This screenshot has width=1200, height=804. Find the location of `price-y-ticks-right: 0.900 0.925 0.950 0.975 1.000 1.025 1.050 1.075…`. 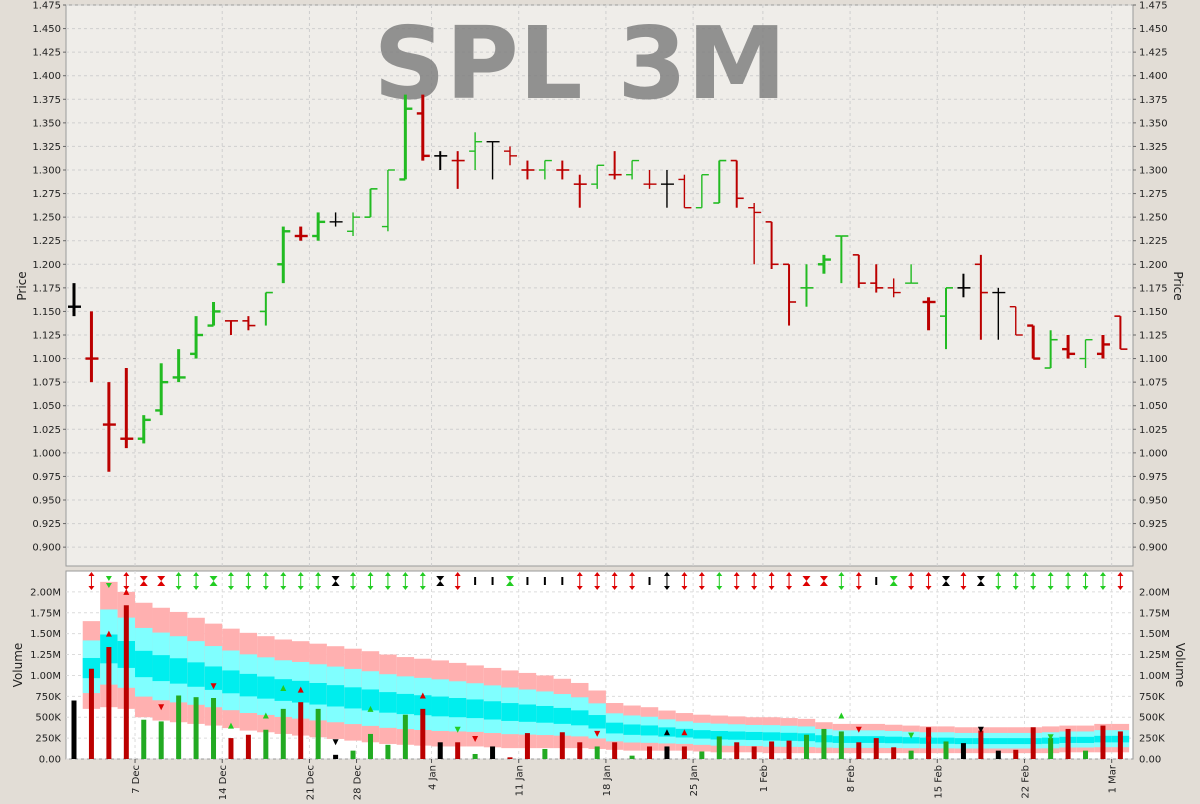

price-y-ticks-right: 0.900 0.925 0.950 0.975 1.000 1.025 1.050 1.075… is located at coordinates (1150, 277).